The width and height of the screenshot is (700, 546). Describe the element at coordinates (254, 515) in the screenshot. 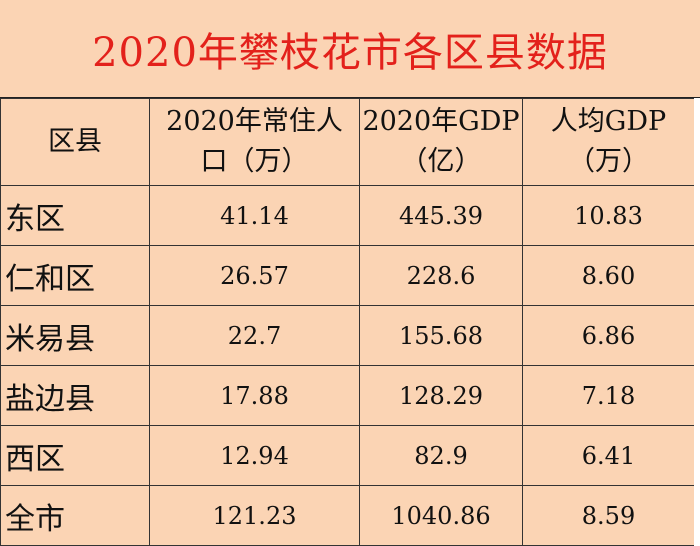

I see `cell-population: 121.23` at that location.